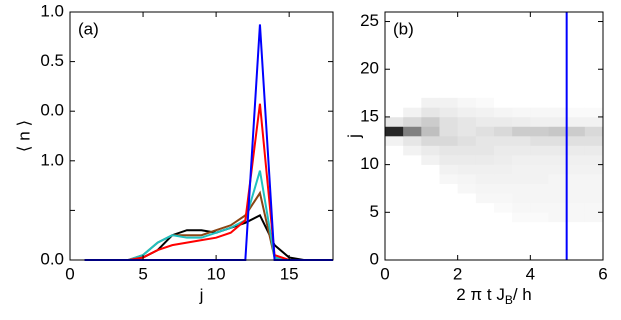 The height and width of the screenshot is (320, 621). I want to click on x-tick-label: 4, so click(530, 273).